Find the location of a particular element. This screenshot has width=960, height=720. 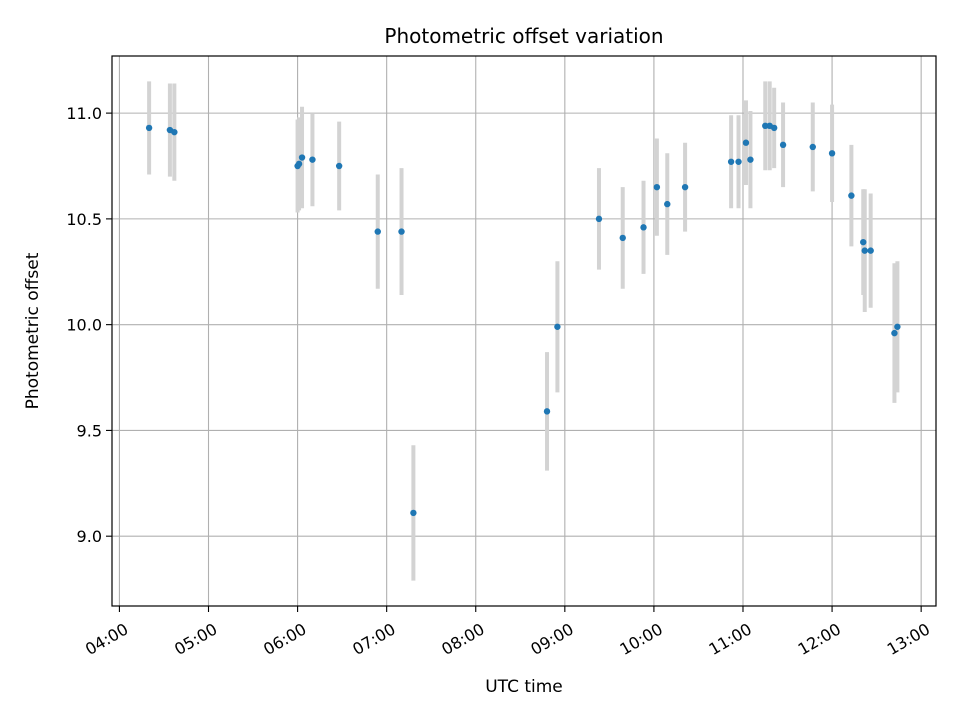

y-axis-label: Photometric offset is located at coordinates (33, 330).